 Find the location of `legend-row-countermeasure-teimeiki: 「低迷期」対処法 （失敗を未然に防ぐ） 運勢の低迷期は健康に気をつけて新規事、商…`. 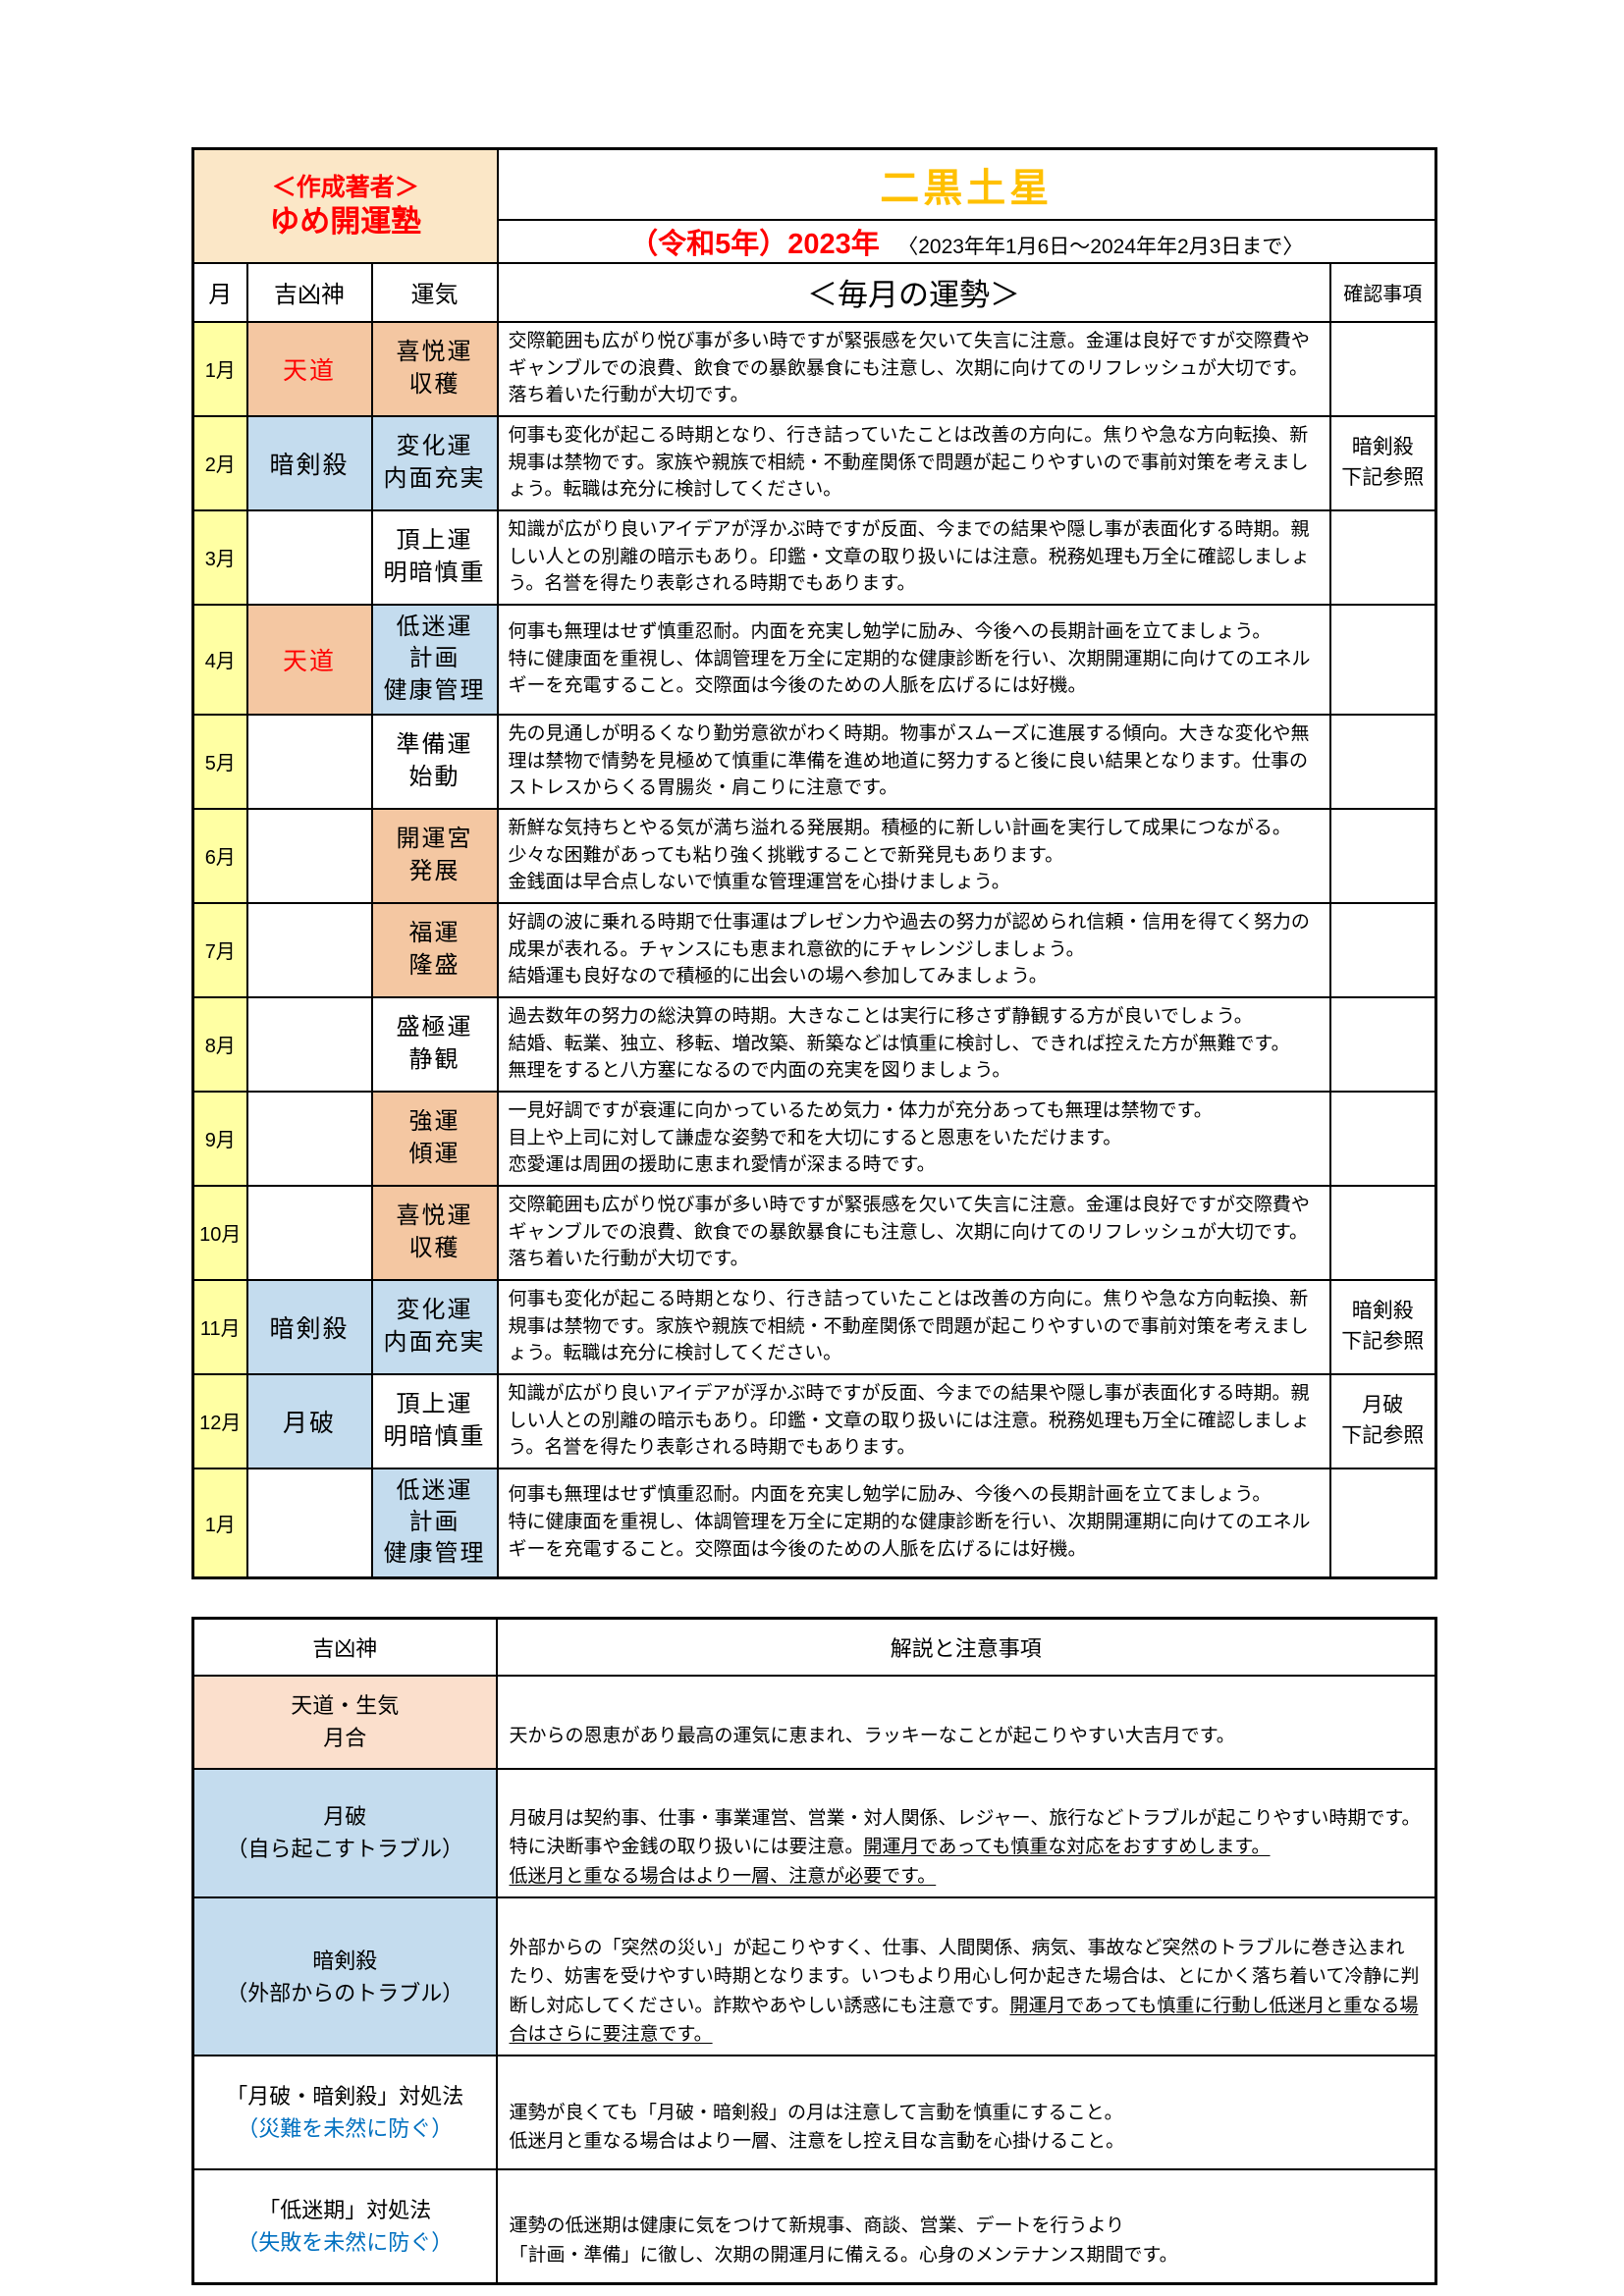

legend-row-countermeasure-teimeiki: 「低迷期」対処法 （失敗を未然に防ぐ） 運勢の低迷期は健康に気をつけて新規事、商… is located at coordinates (814, 2227).